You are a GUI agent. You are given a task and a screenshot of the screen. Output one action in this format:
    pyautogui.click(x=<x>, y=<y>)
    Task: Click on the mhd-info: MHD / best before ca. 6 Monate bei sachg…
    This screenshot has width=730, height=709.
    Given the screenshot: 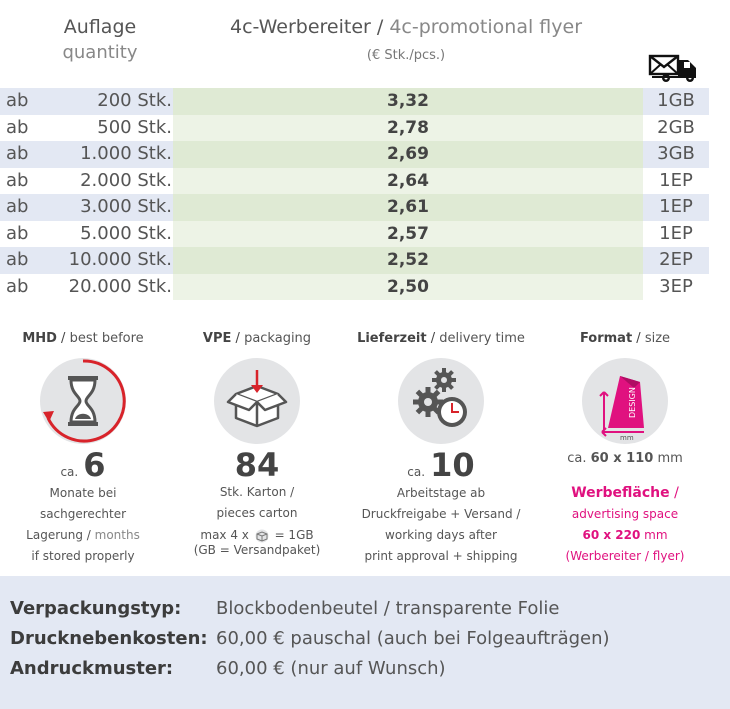 What is the action you would take?
    pyautogui.click(x=84, y=448)
    